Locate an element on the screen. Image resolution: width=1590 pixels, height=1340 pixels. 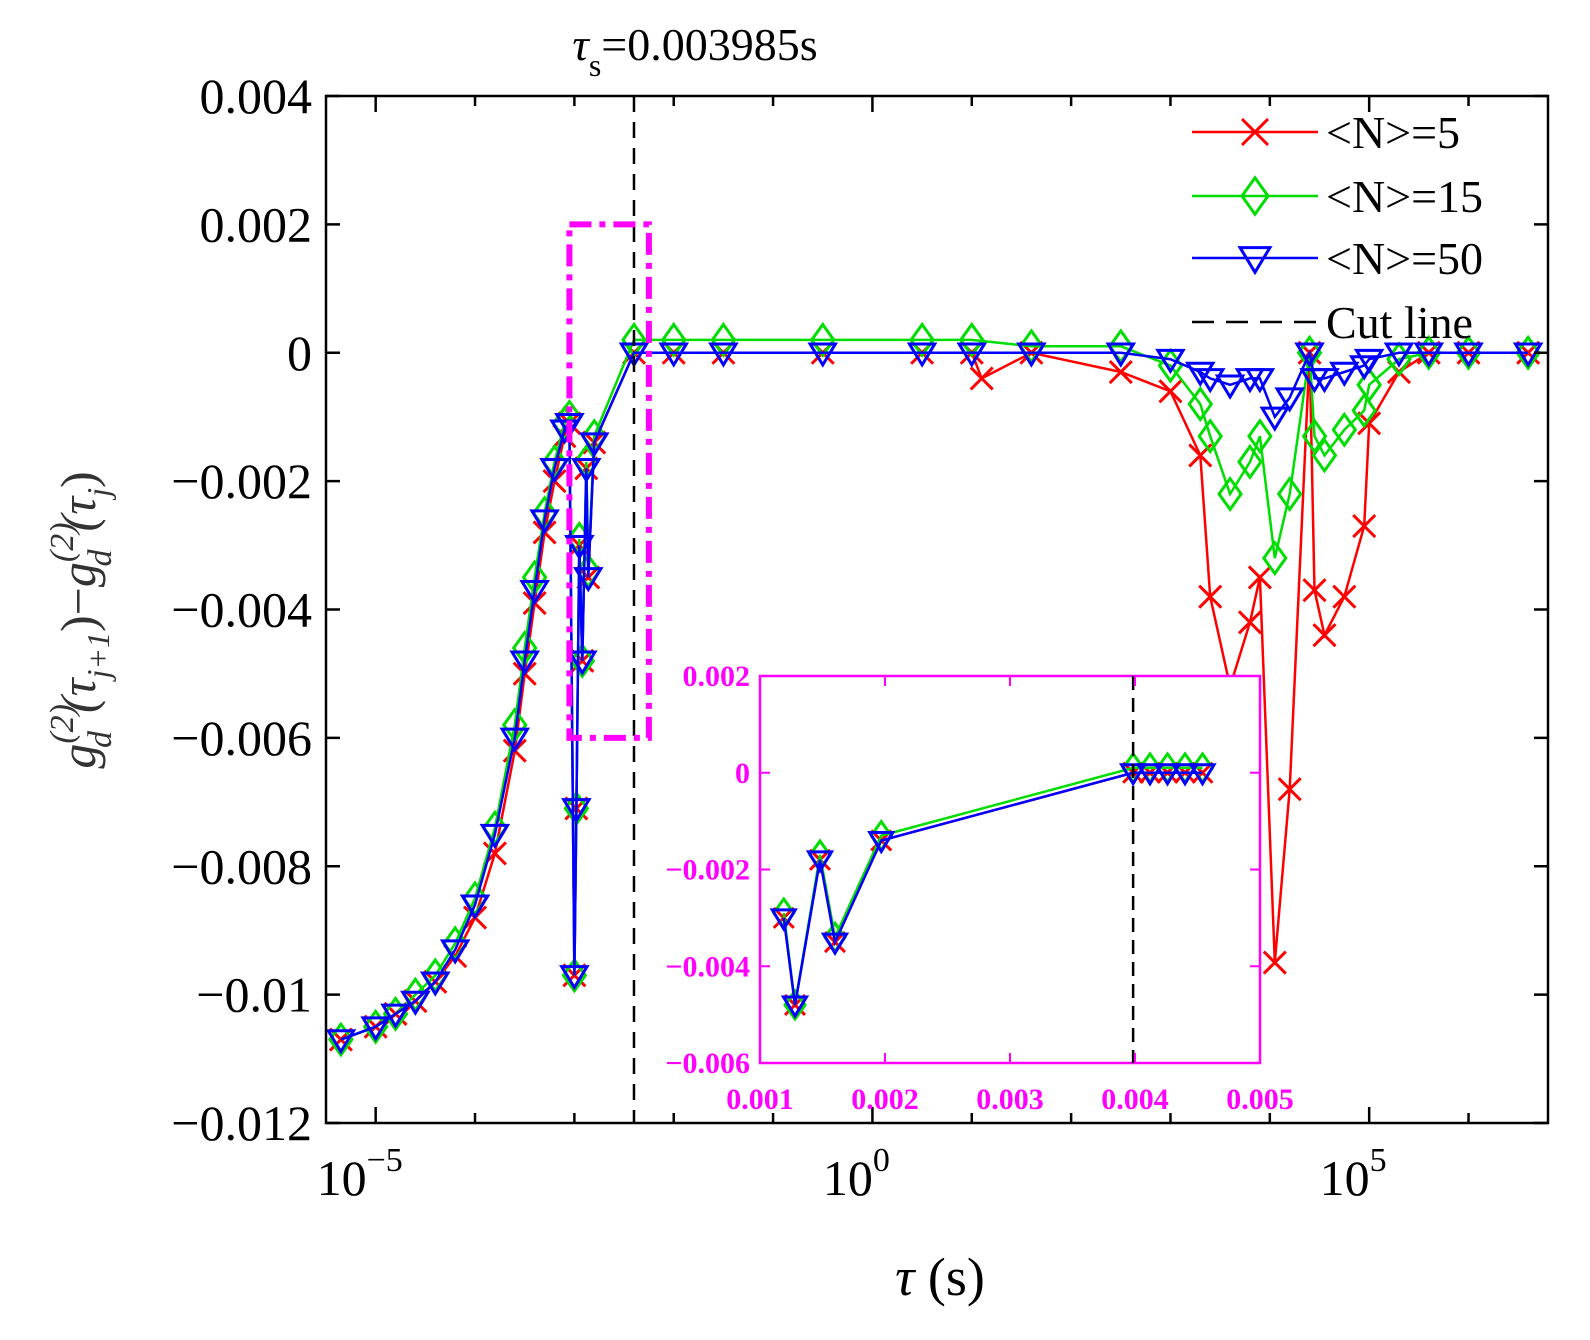
inset-frame is located at coordinates (1010, 869).